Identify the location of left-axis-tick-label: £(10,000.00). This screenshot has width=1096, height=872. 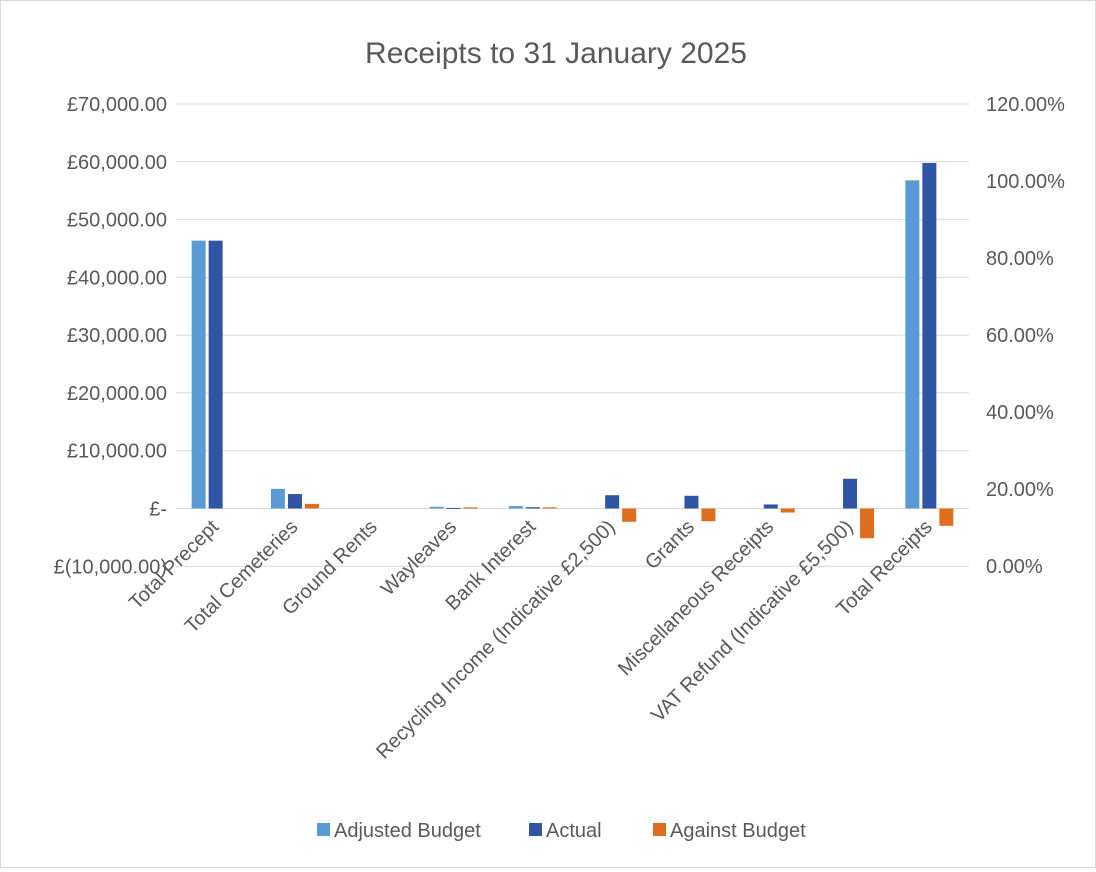
(110, 567).